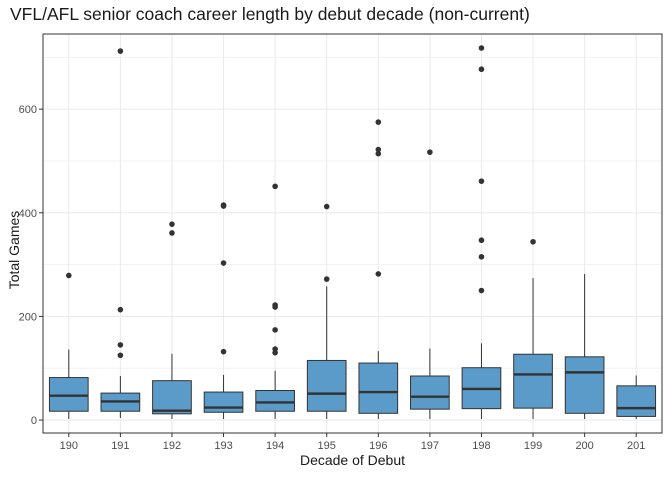  Describe the element at coordinates (533, 446) in the screenshot. I see `x-tick-label: 199` at that location.